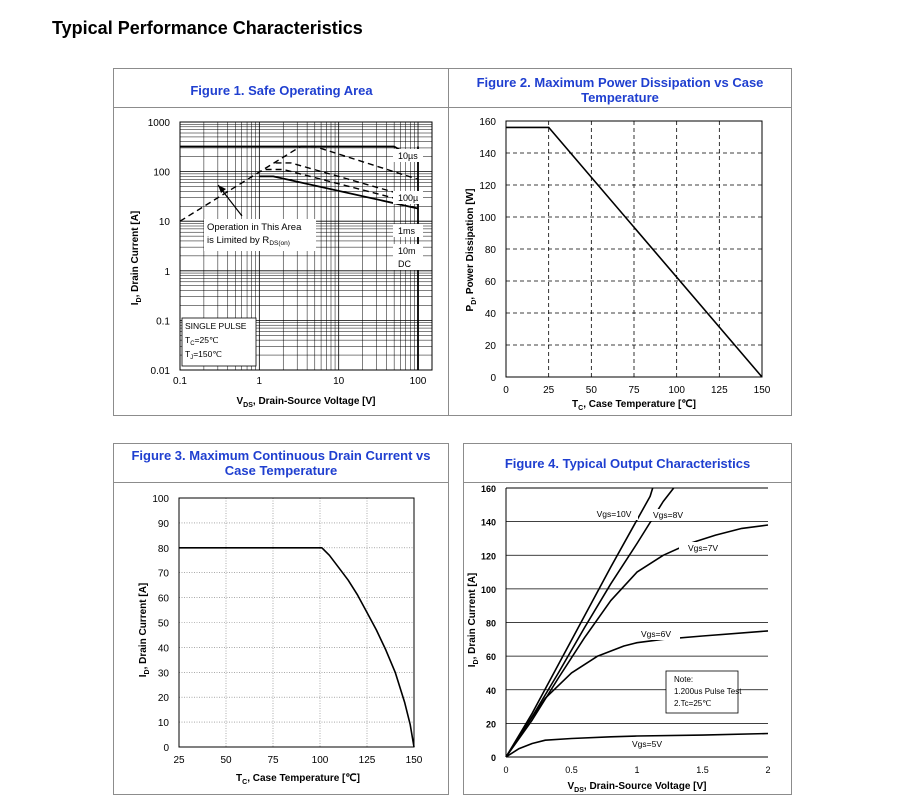 The height and width of the screenshot is (808, 915). Describe the element at coordinates (418, 381) in the screenshot. I see `fig1-xtick-3: 100` at that location.